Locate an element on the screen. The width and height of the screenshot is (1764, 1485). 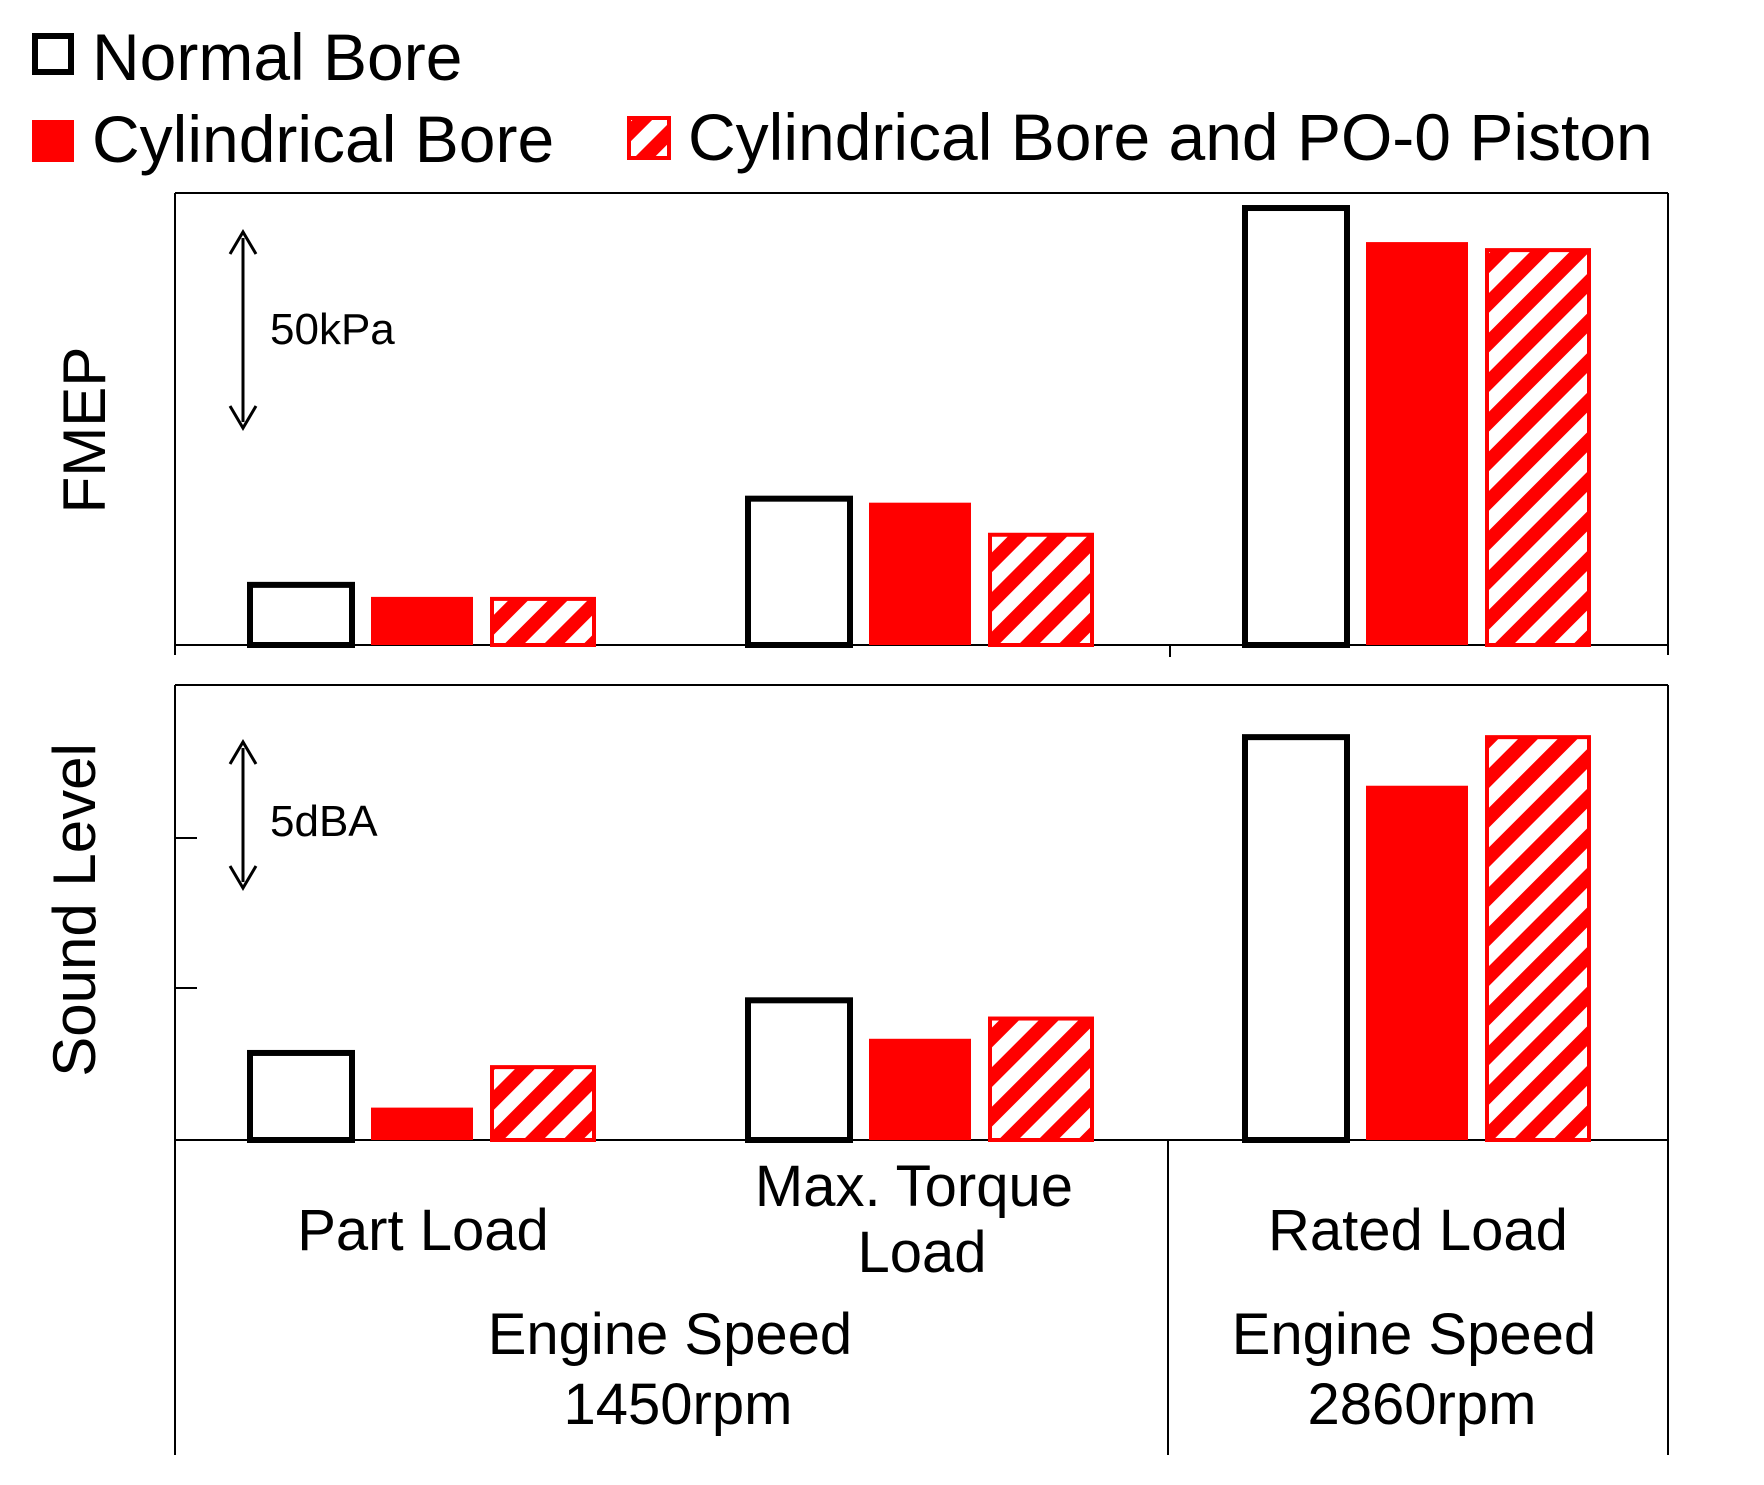
group-label-2860rpm-line2: 2860rpm is located at coordinates (1422, 1404).